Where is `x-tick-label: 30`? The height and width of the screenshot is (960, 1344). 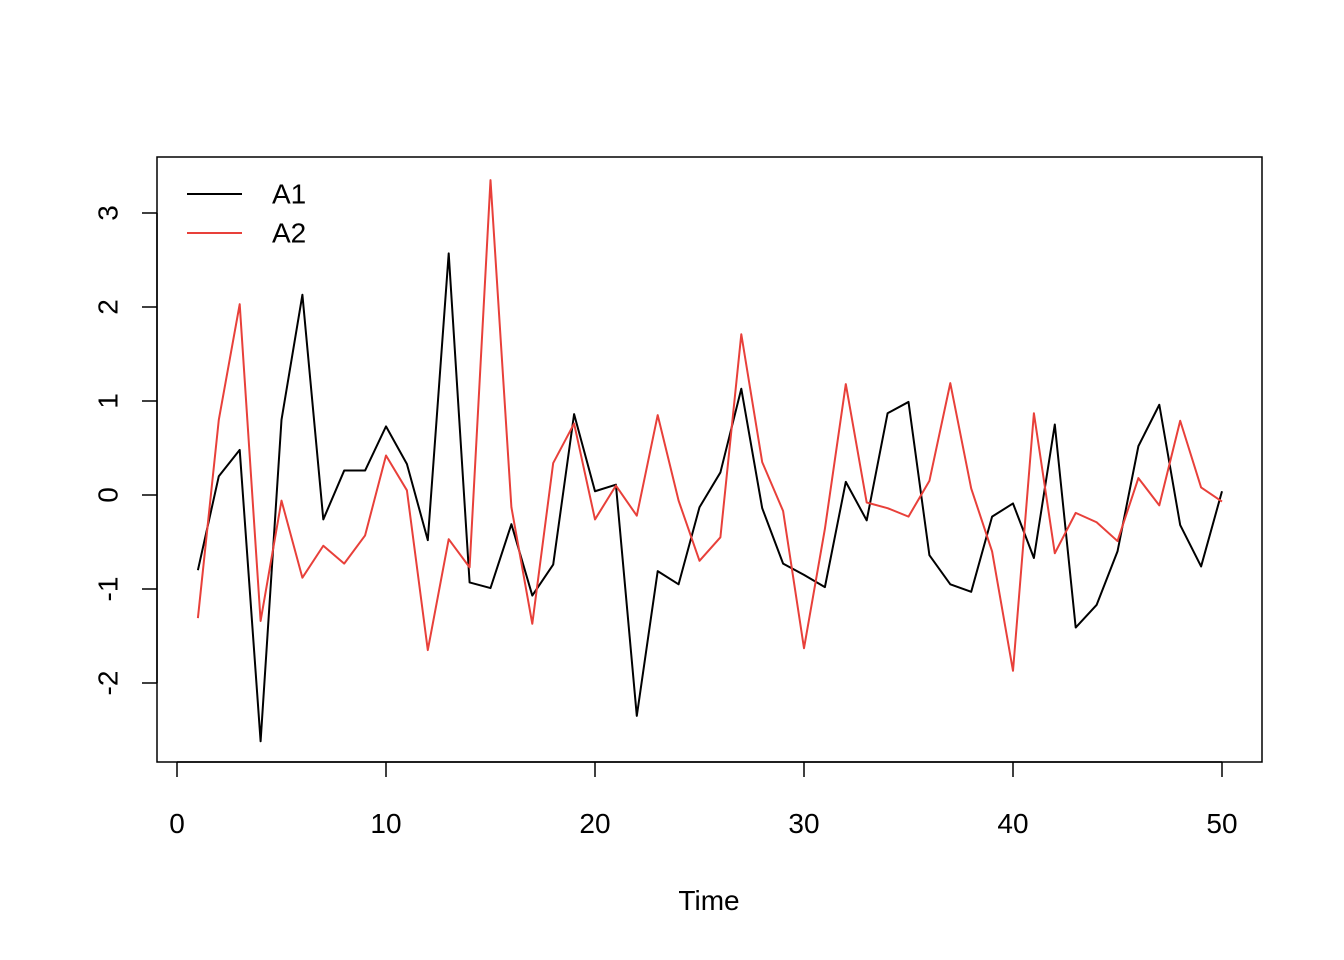
x-tick-label: 30 is located at coordinates (803, 823).